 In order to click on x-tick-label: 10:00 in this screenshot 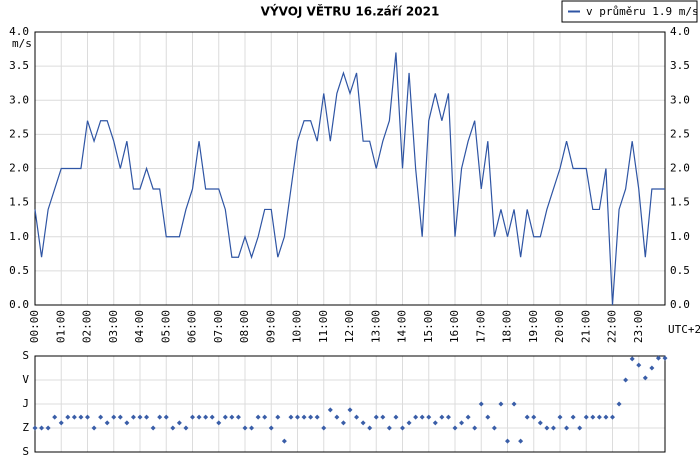, I will do `click(297, 326)`.